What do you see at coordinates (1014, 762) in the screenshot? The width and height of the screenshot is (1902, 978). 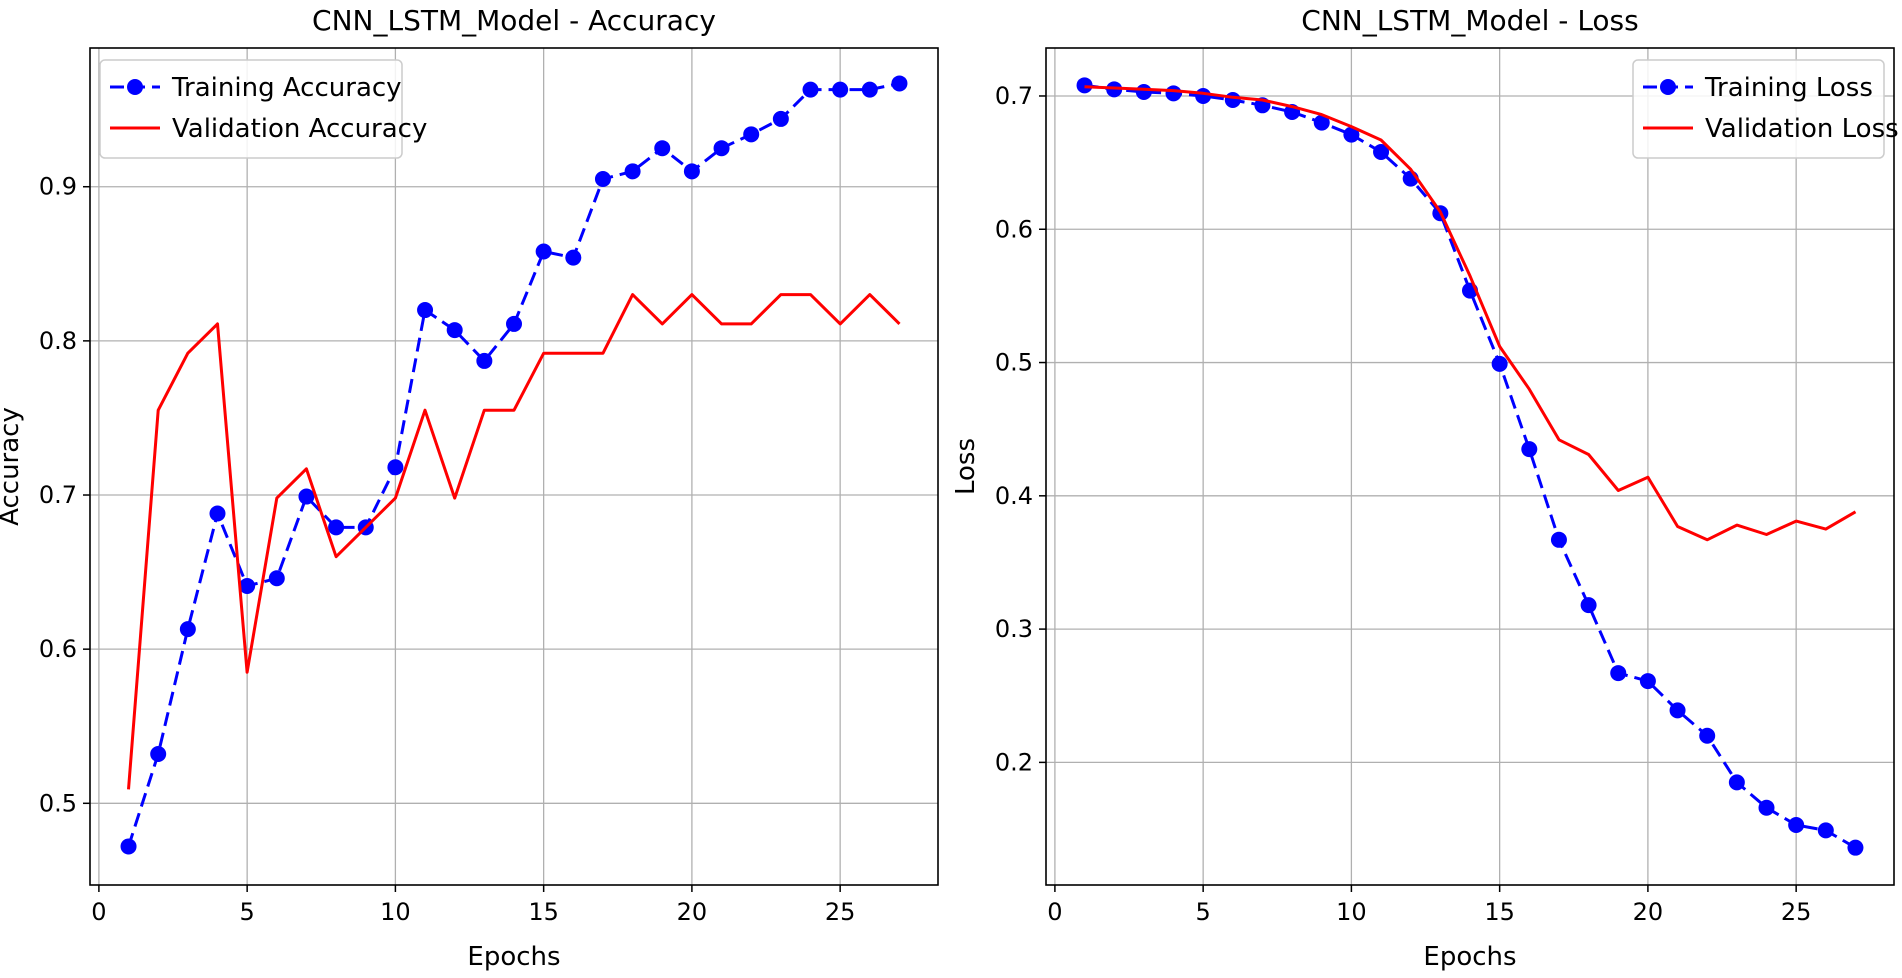 I see `y-tick-label: 0.2` at bounding box center [1014, 762].